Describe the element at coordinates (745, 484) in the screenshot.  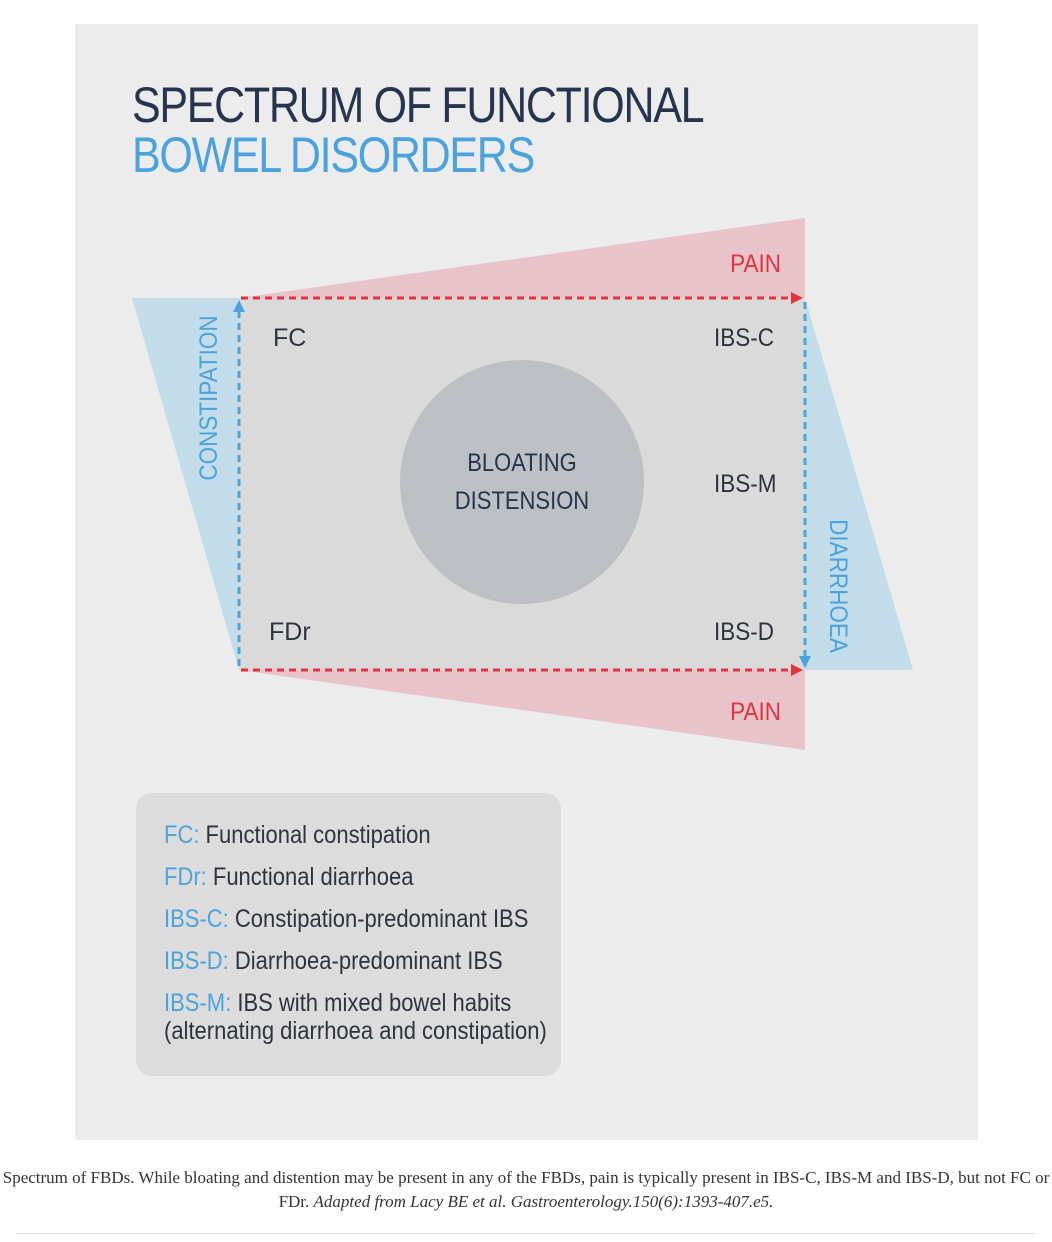
I see `label-ibs-m: IBS-M` at that location.